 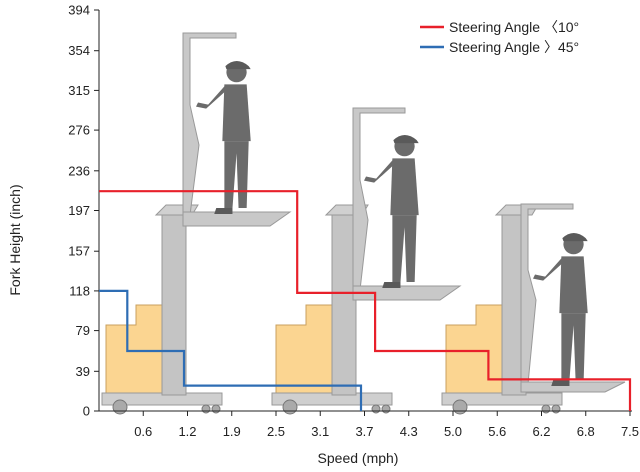 I want to click on x-tick-label: 3.7, so click(x=364, y=431).